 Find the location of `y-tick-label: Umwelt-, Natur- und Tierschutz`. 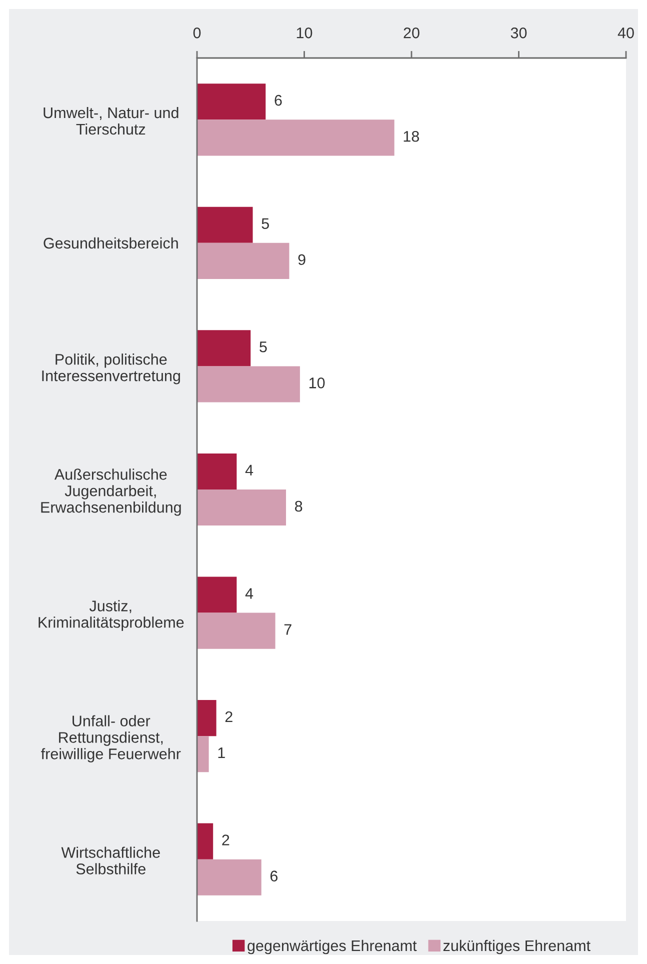

y-tick-label: Umwelt-, Natur- und Tierschutz is located at coordinates (111, 120).